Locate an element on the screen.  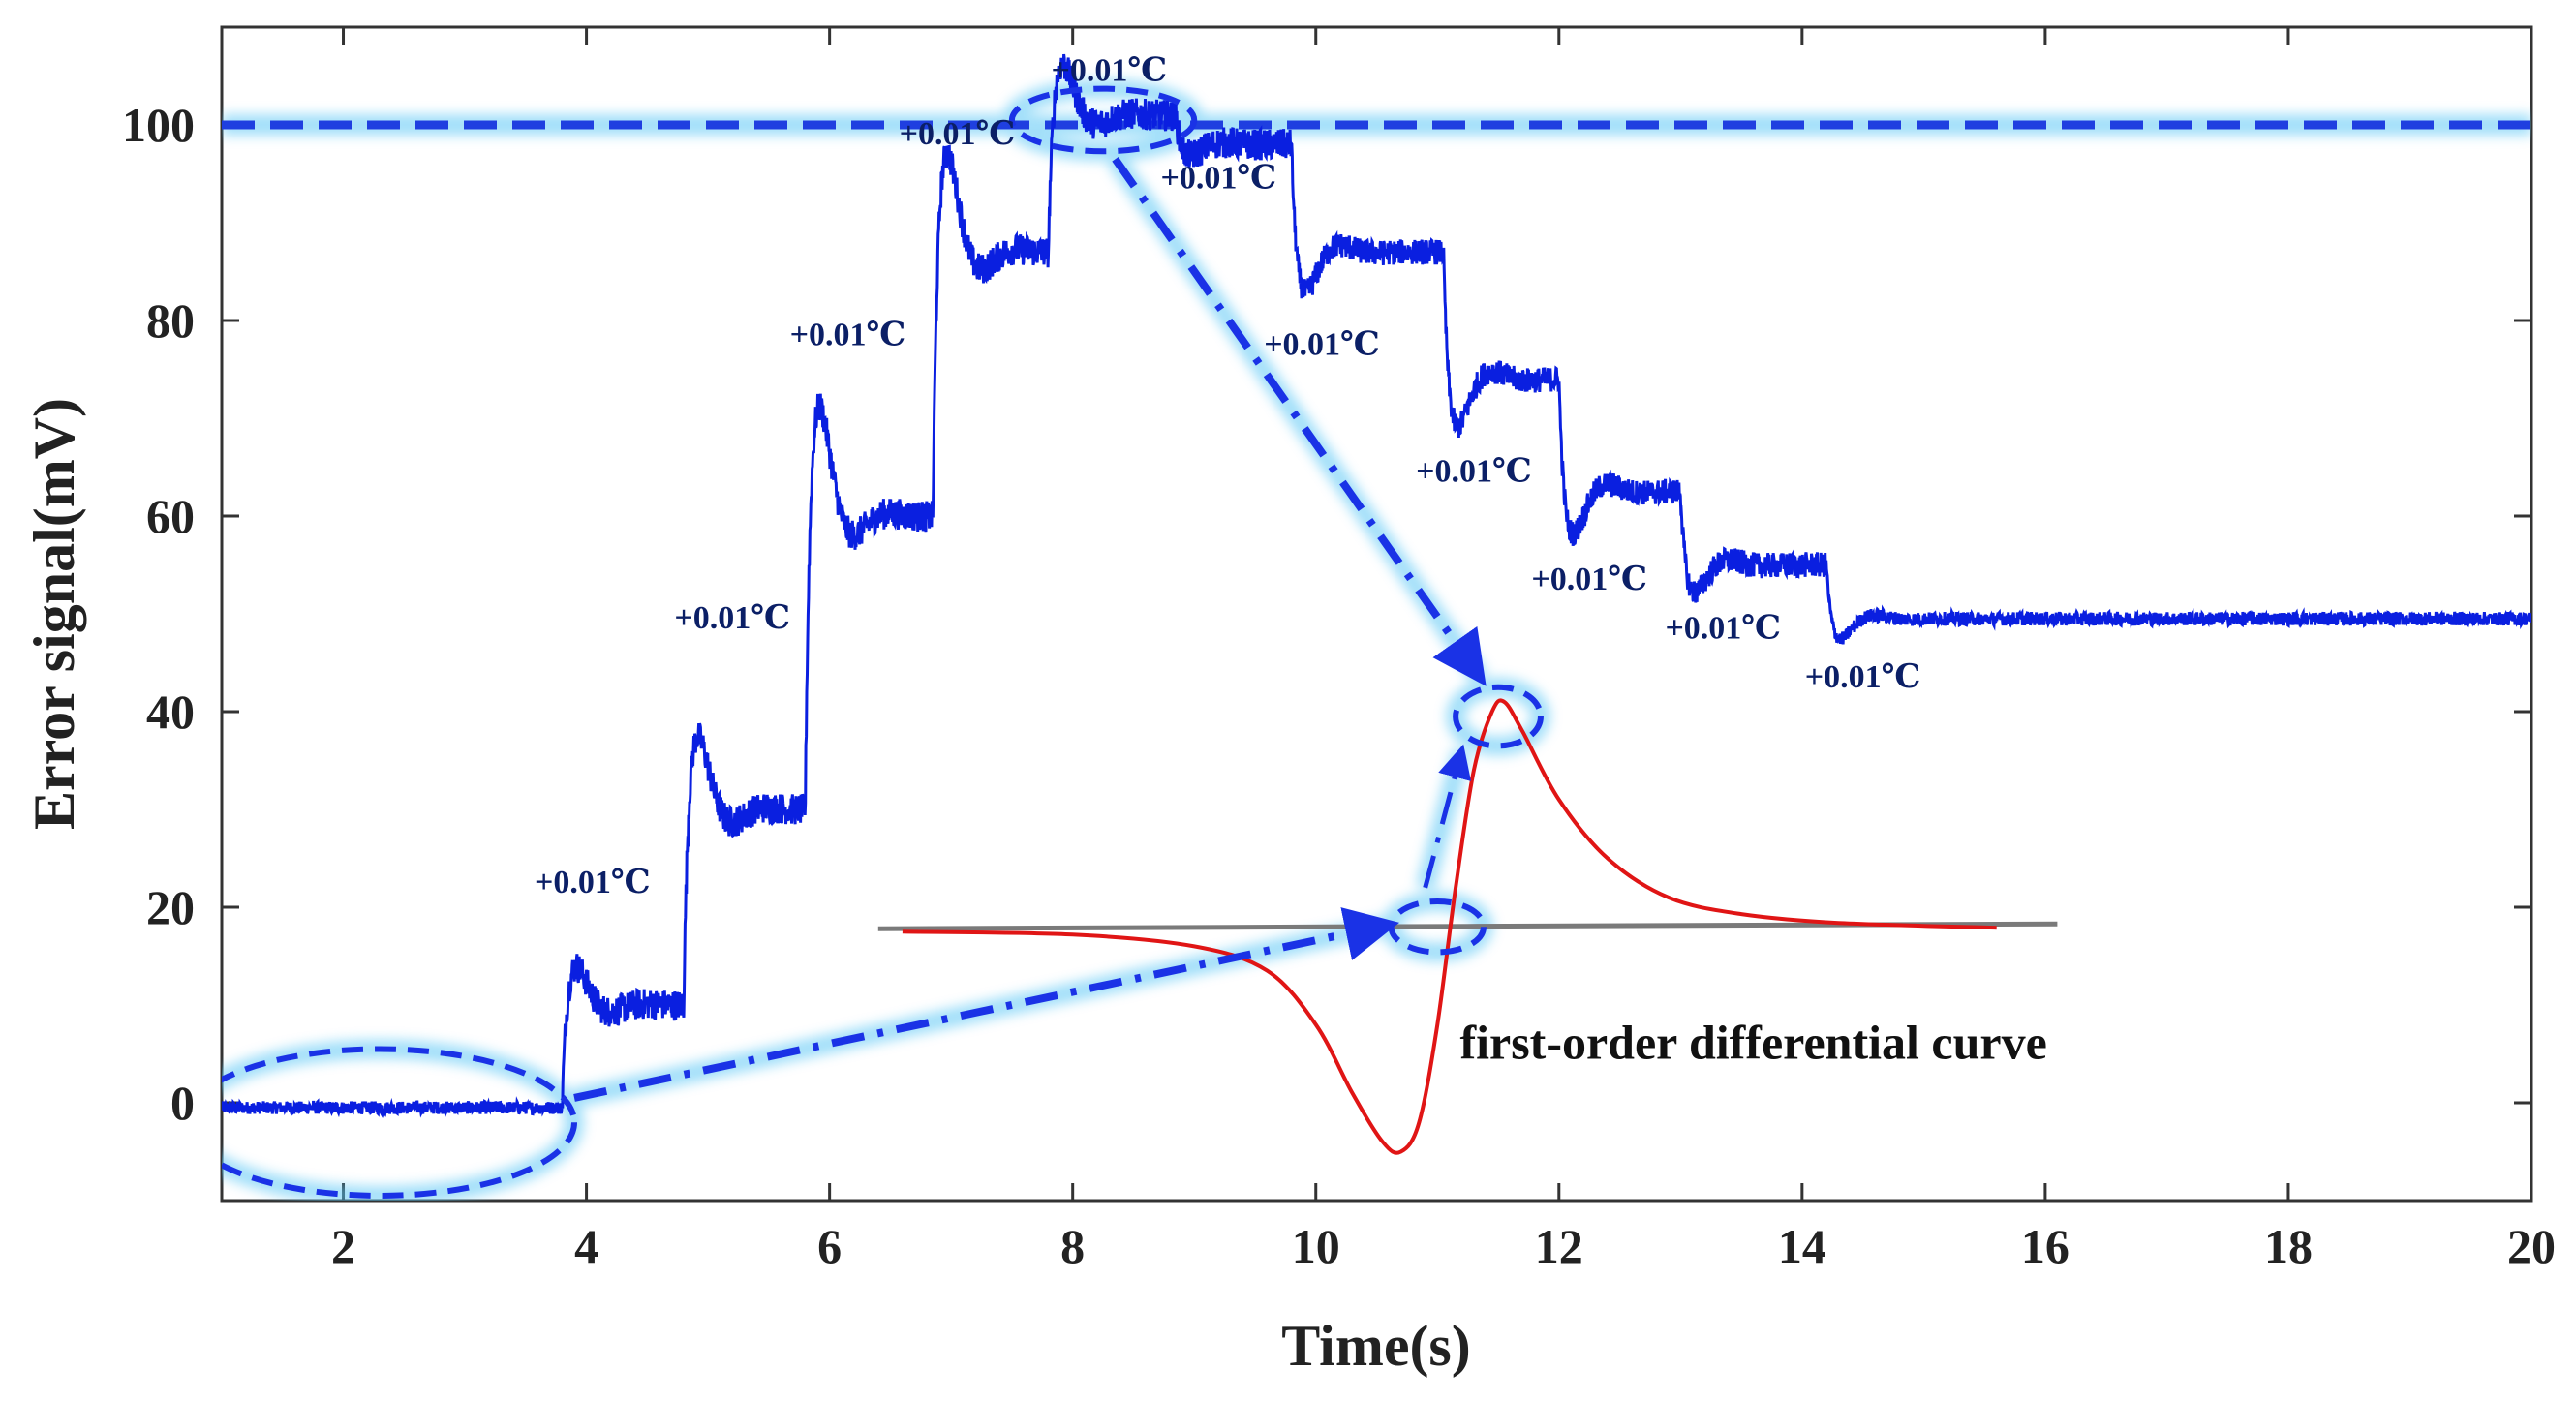
x-tick-label: 20 is located at coordinates (2531, 1246).